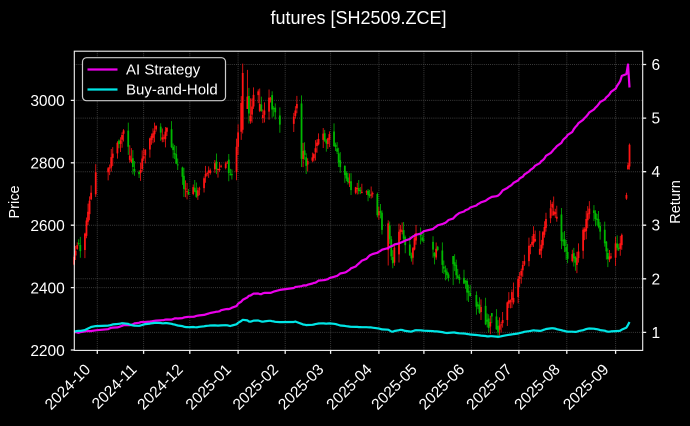 The width and height of the screenshot is (690, 426). What do you see at coordinates (656, 65) in the screenshot?
I see `svg-text: 6` at bounding box center [656, 65].